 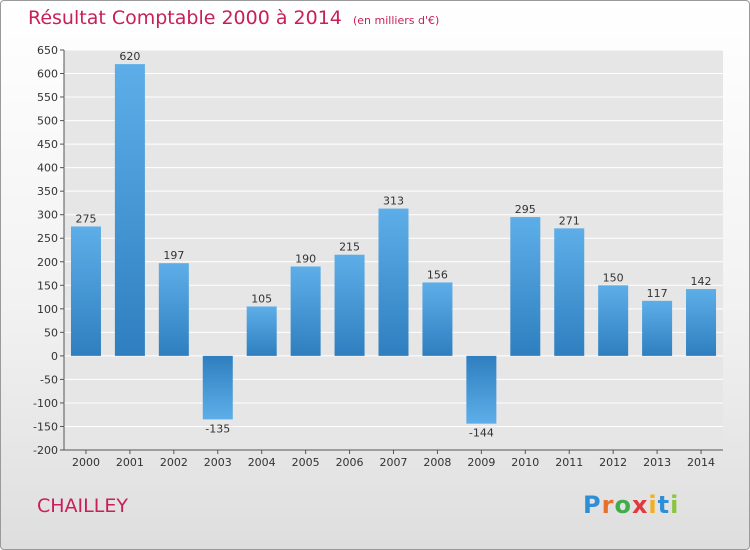 I want to click on x-tick-label: 2012, so click(x=613, y=462).